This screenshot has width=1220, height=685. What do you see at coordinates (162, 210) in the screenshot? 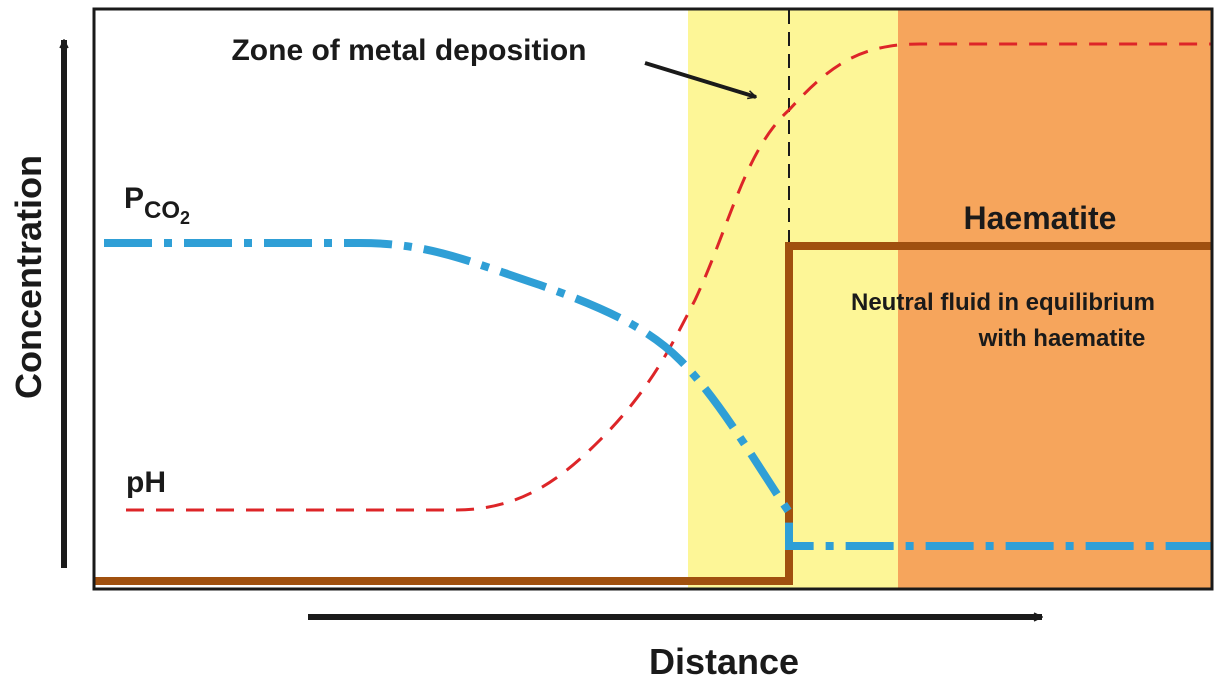
I see `pco2-label-sub: CO` at bounding box center [162, 210].